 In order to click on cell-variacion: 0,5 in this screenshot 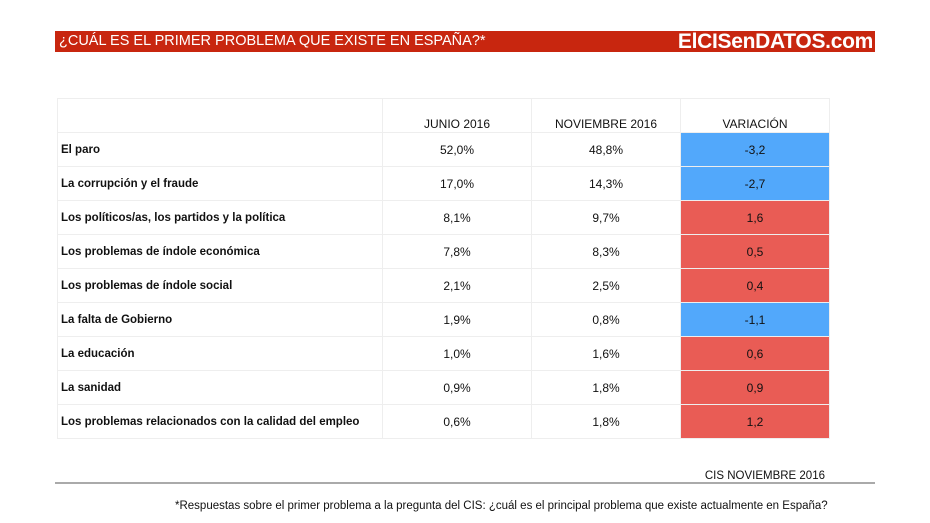, I will do `click(755, 251)`.